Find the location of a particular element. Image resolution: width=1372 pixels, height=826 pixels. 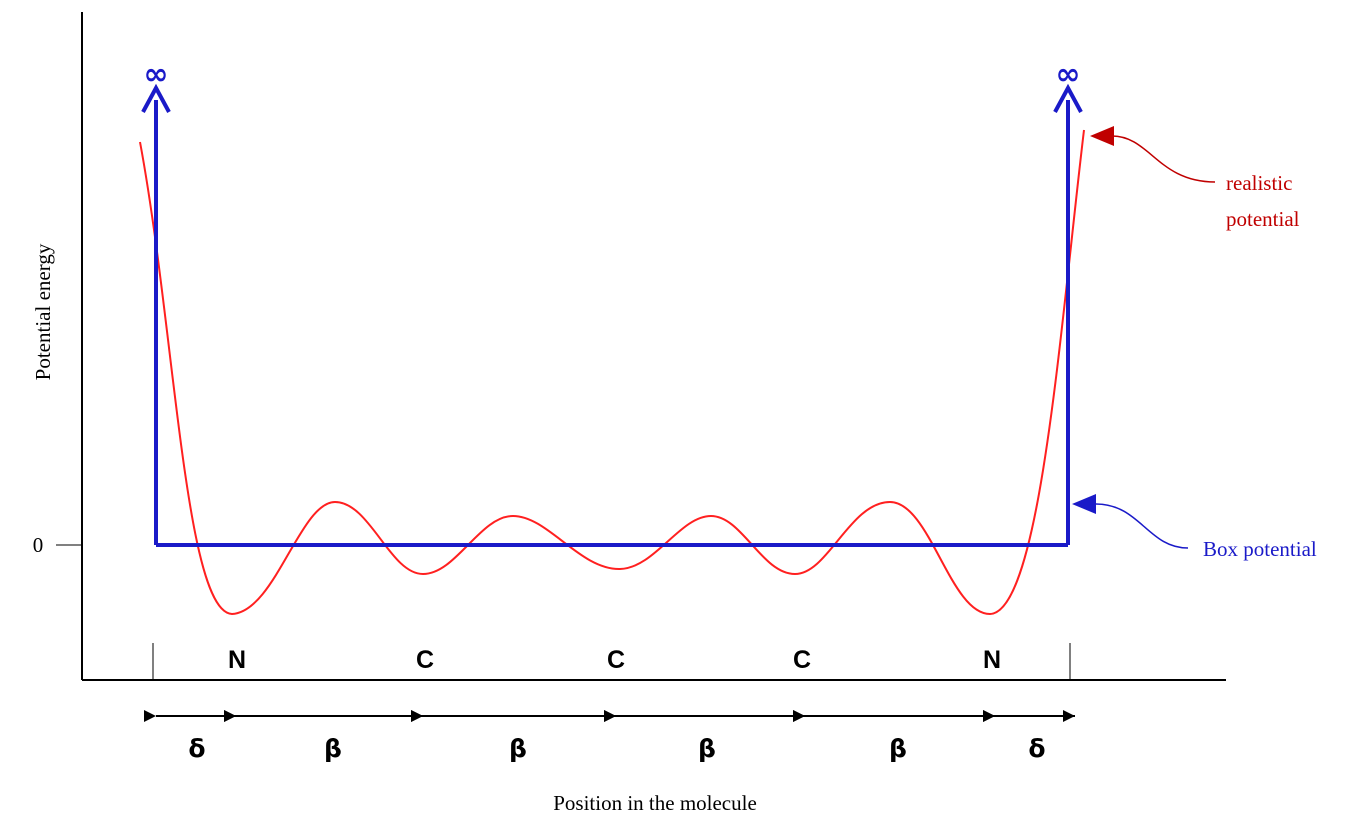

atom-label-1: N is located at coordinates (237, 660).